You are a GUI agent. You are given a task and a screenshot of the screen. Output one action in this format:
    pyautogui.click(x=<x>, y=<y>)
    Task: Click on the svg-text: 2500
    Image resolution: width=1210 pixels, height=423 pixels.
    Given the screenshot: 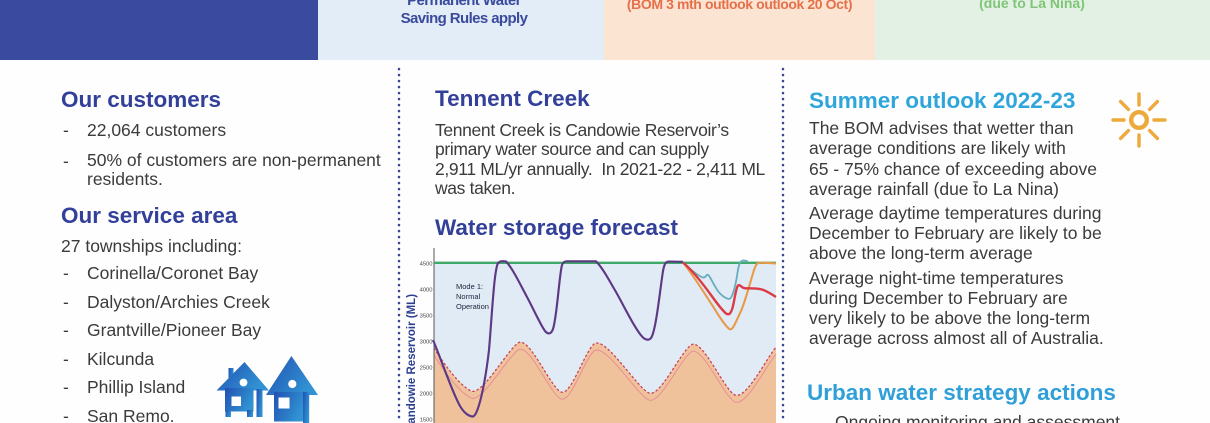 What is the action you would take?
    pyautogui.click(x=426, y=369)
    